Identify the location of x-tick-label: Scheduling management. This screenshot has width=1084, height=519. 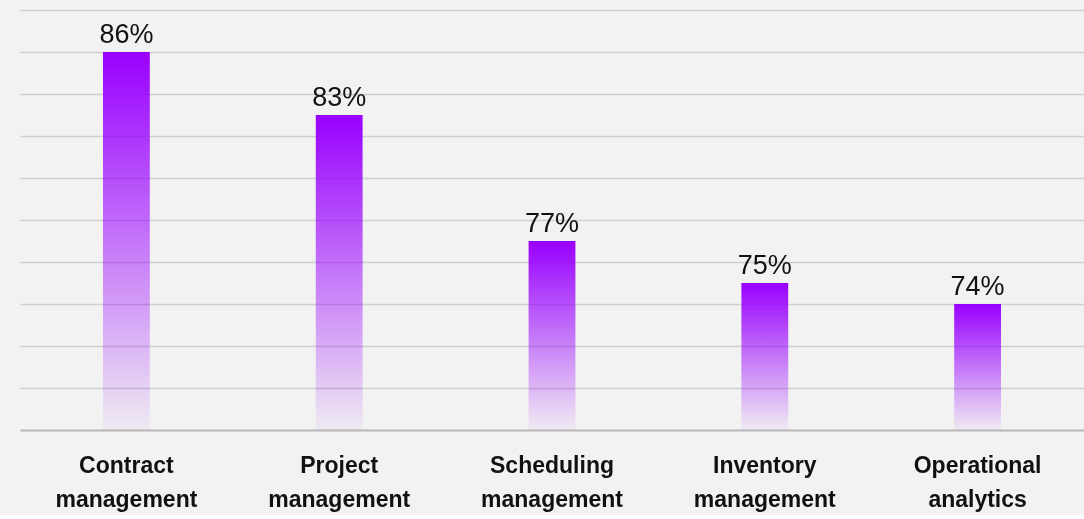
(552, 481).